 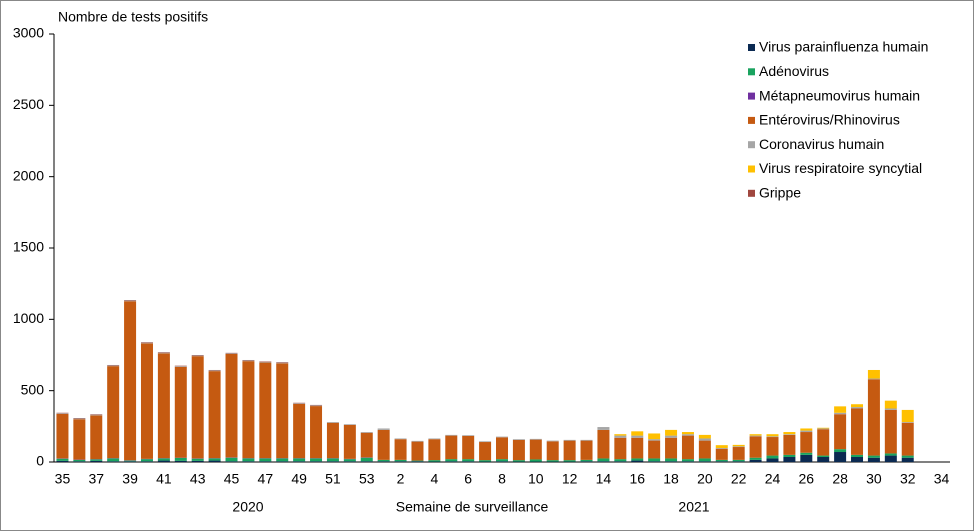 What do you see at coordinates (829, 120) in the screenshot?
I see `legend-label: Entérovirus/Rhinovirus` at bounding box center [829, 120].